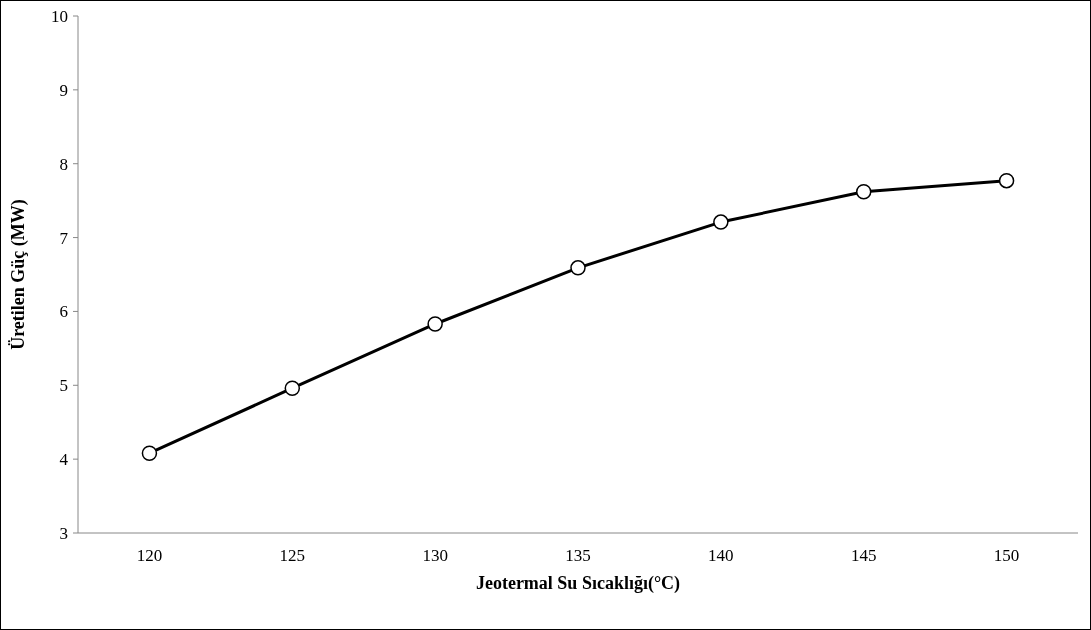 The height and width of the screenshot is (630, 1091). I want to click on y-tick-label: 9, so click(63, 90).